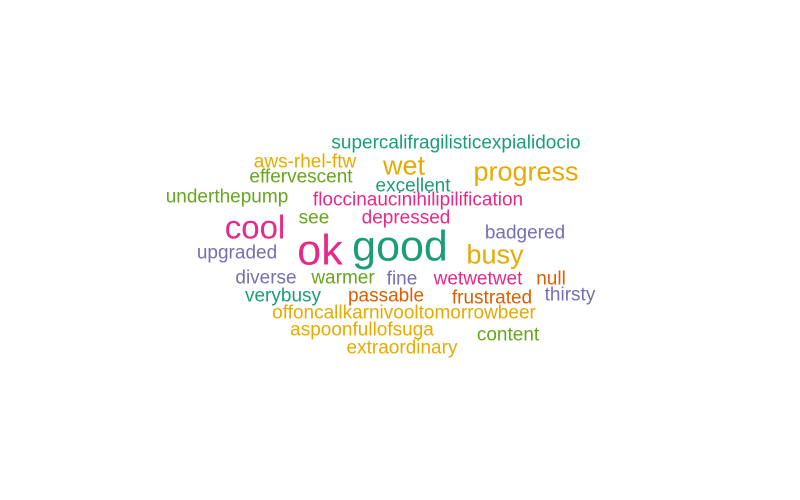 This screenshot has width=800, height=500. I want to click on word-ok: ok, so click(320, 250).